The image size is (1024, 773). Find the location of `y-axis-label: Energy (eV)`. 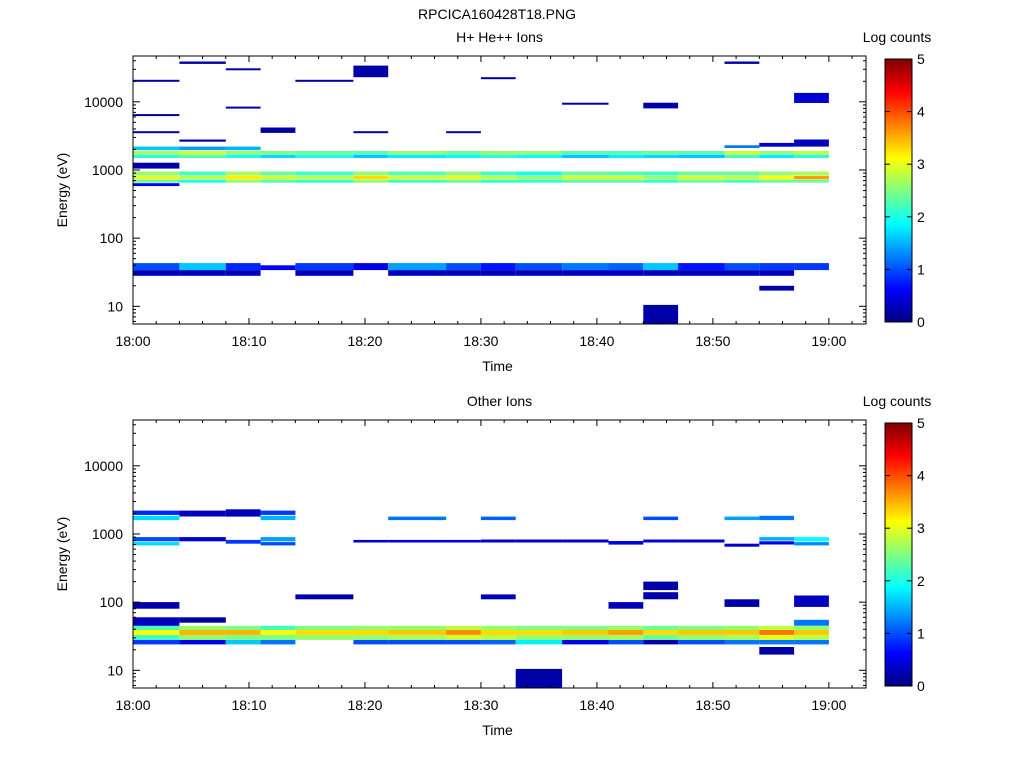

y-axis-label: Energy (eV) is located at coordinates (62, 554).